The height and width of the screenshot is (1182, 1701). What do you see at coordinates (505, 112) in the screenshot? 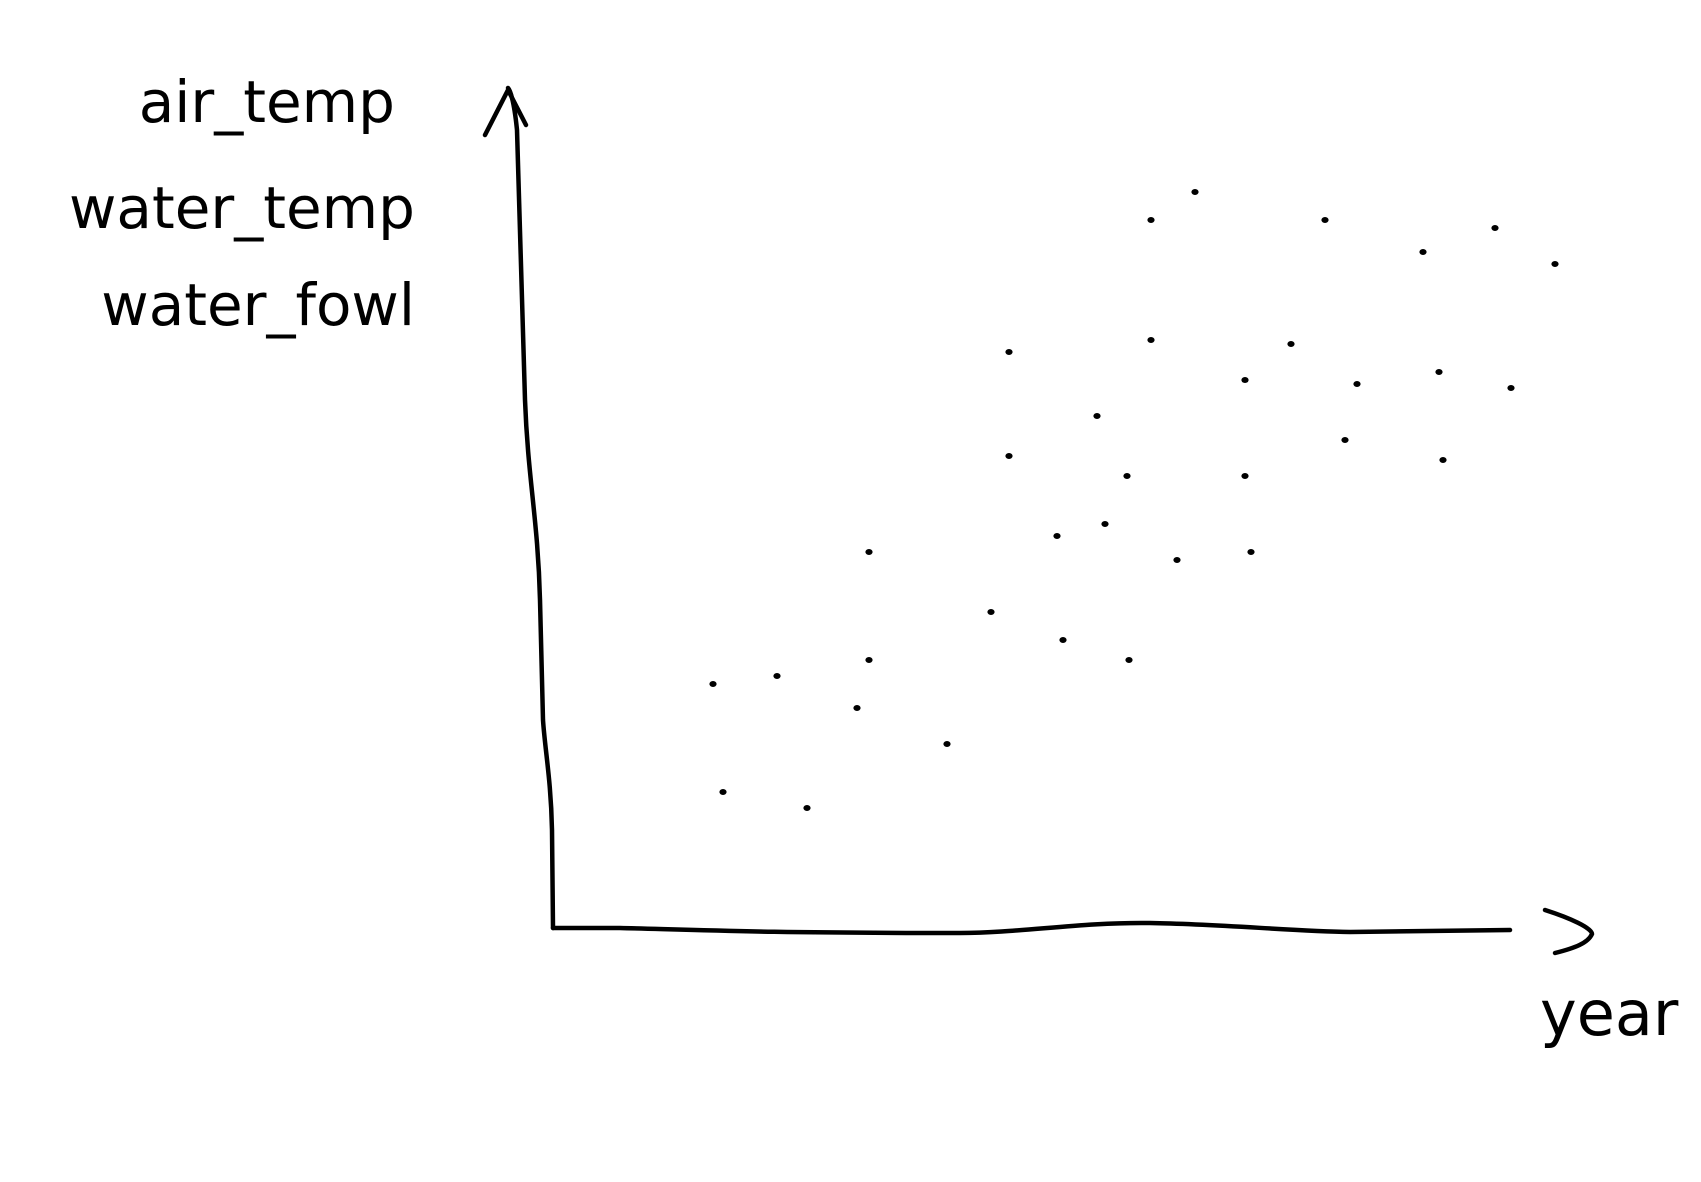
I see `y-axis-arrowhead` at bounding box center [505, 112].